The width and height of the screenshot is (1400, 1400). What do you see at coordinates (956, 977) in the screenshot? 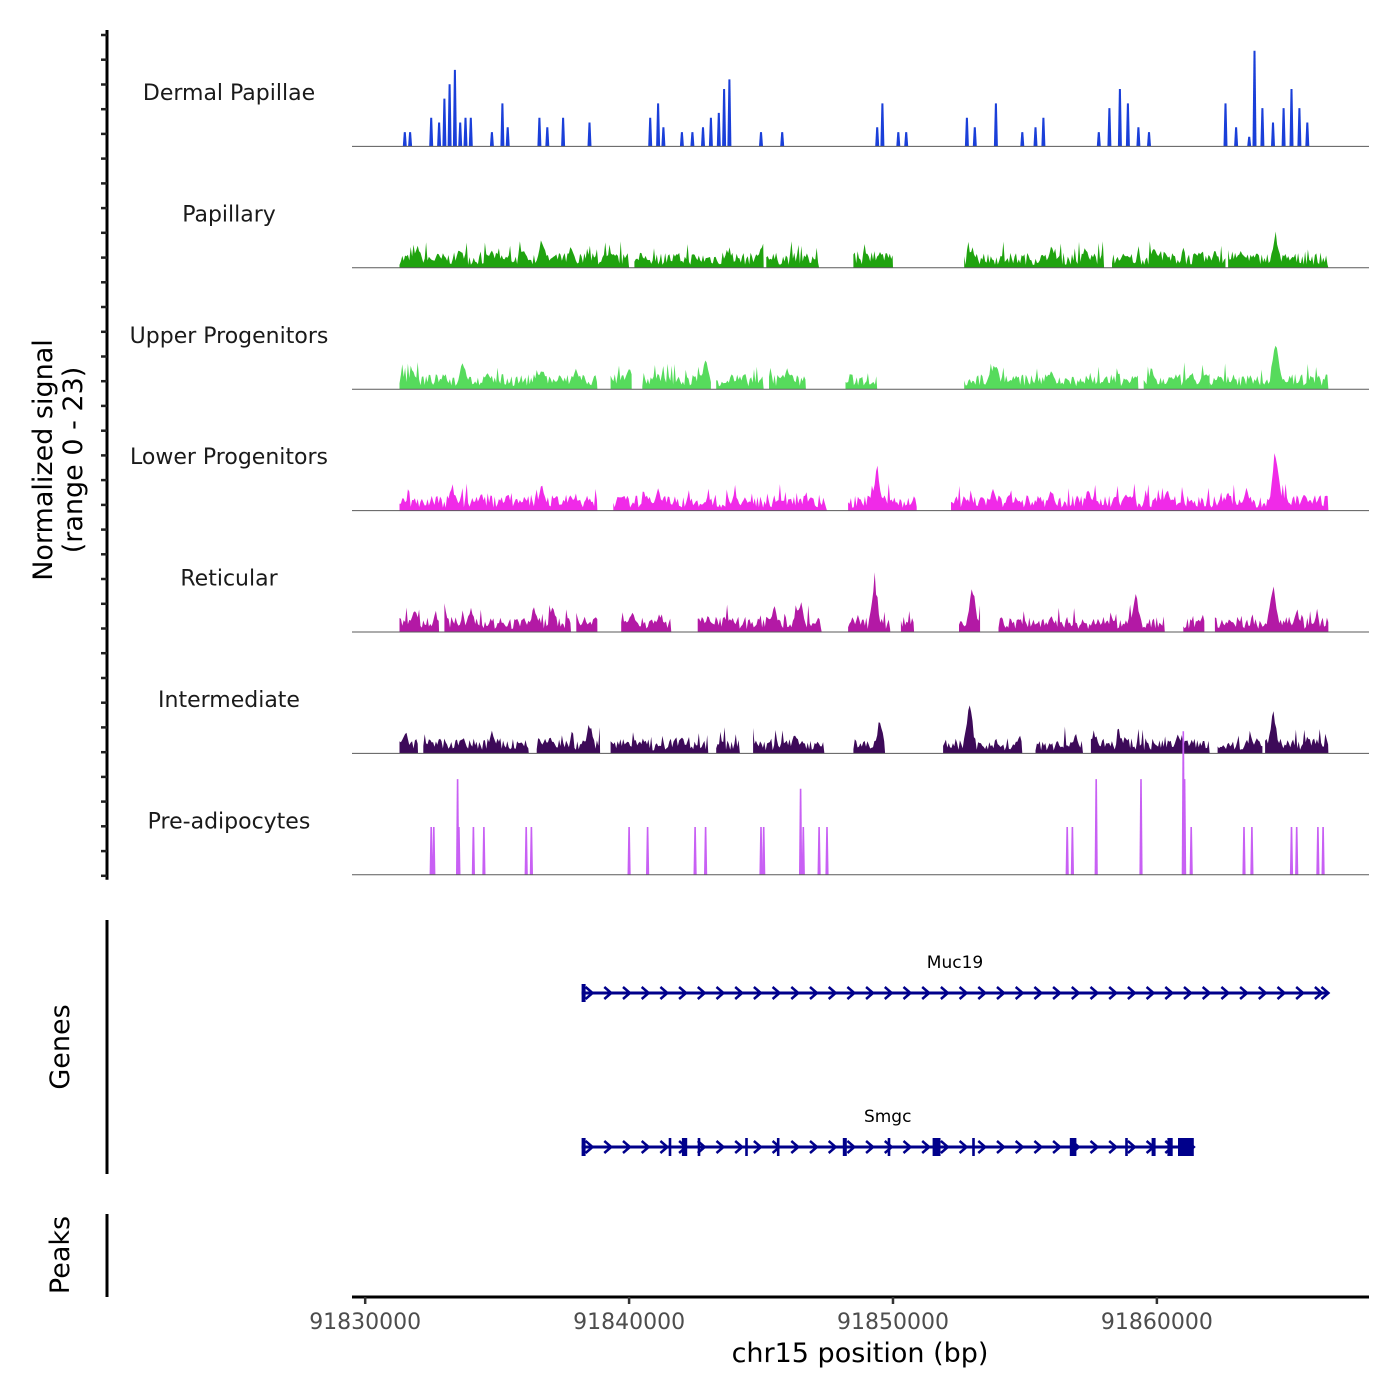
I see `gene-Muc19: Muc19` at bounding box center [956, 977].